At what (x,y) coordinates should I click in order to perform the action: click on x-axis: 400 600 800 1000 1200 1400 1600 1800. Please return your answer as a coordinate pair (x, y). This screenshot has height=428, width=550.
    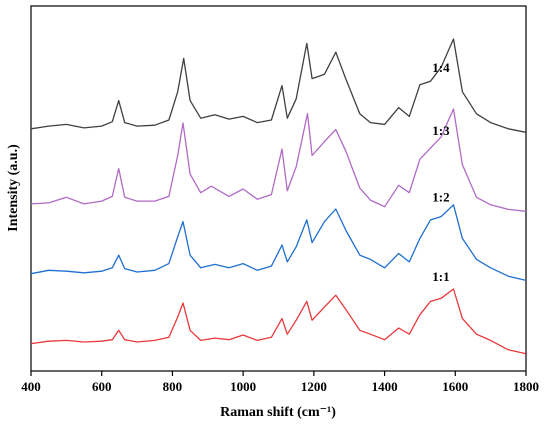
    Looking at the image, I should click on (280, 382).